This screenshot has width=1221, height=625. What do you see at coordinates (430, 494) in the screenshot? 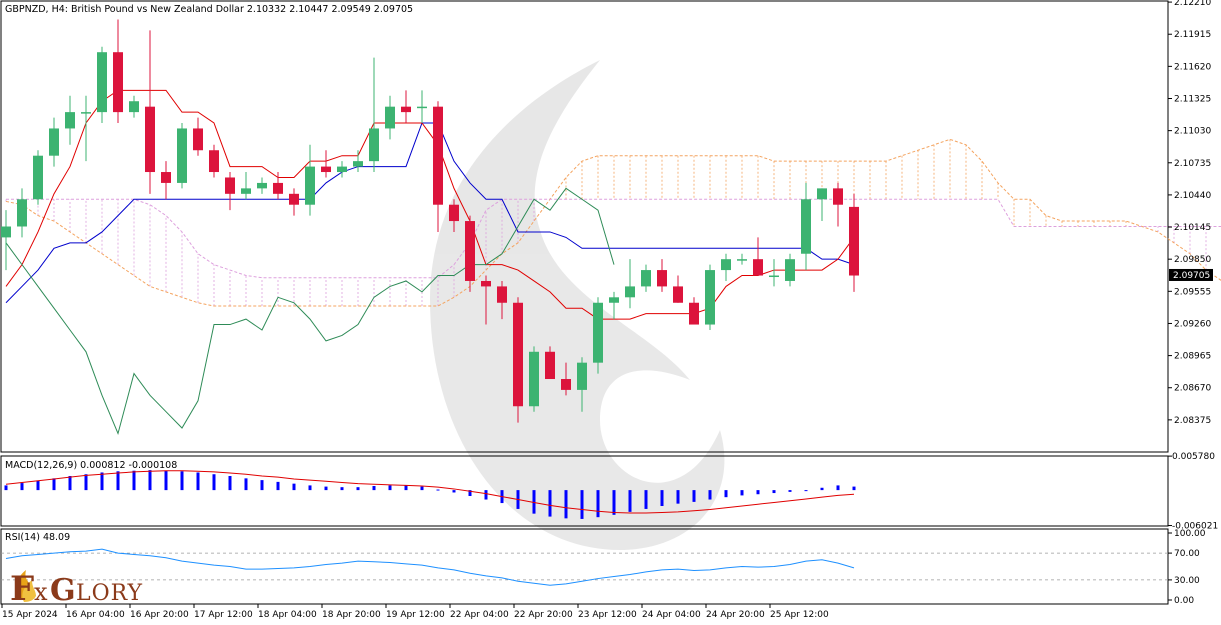
I see `macd-histogram` at bounding box center [430, 494].